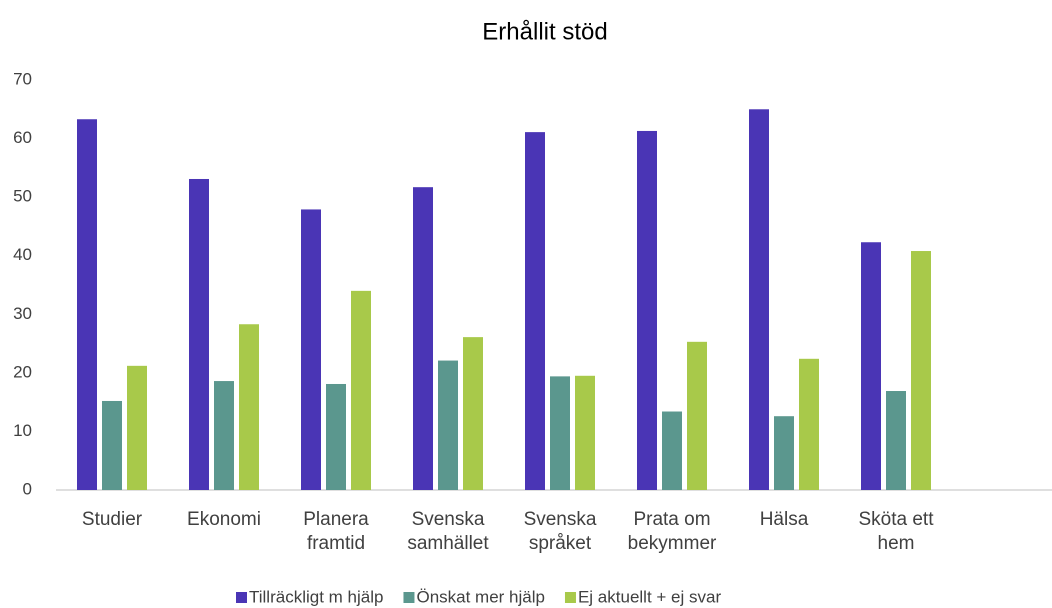 The width and height of the screenshot is (1052, 608). I want to click on x-tick-label: Studier, so click(112, 519).